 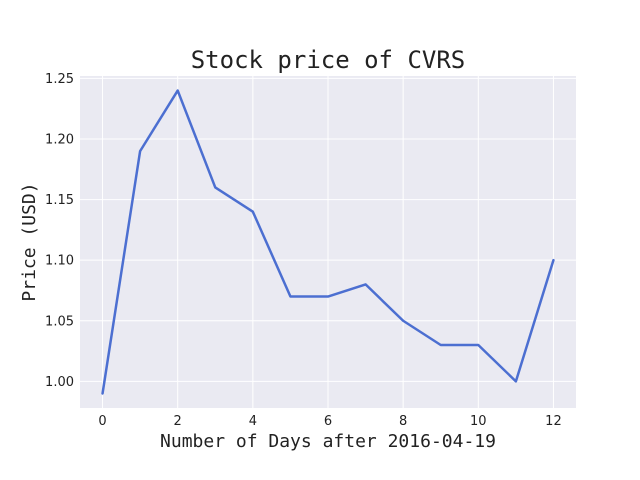 What do you see at coordinates (59, 200) in the screenshot?
I see `y-tick-label: 1.15` at bounding box center [59, 200].